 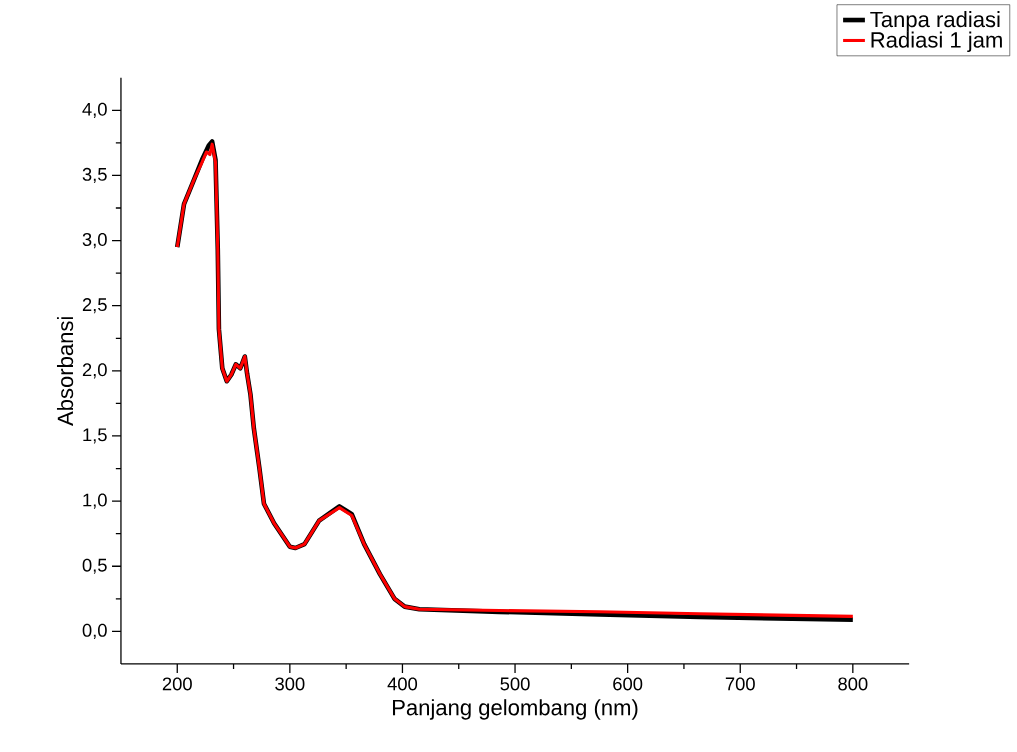 I want to click on y-tick-label: 0,0, so click(x=94, y=631).